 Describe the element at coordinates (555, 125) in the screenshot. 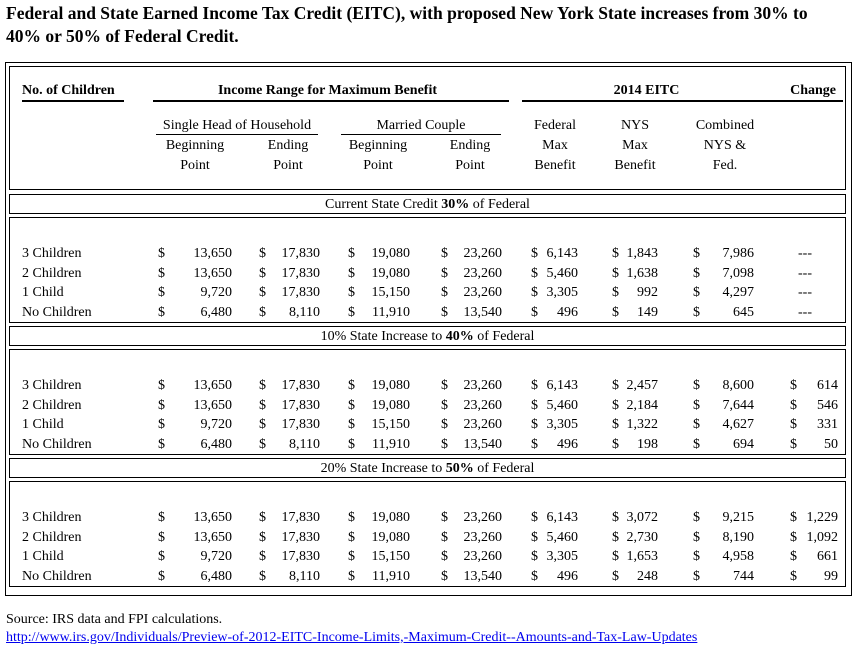

I see `header-federal: Federal` at that location.